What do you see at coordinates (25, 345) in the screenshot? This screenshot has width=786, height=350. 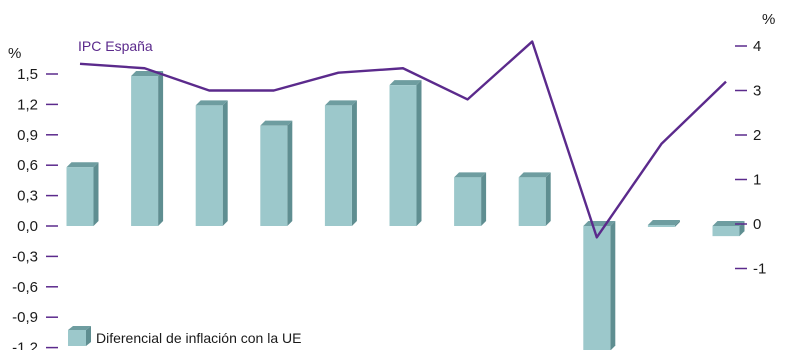 I see `left-tick-label: -1,2` at bounding box center [25, 345].